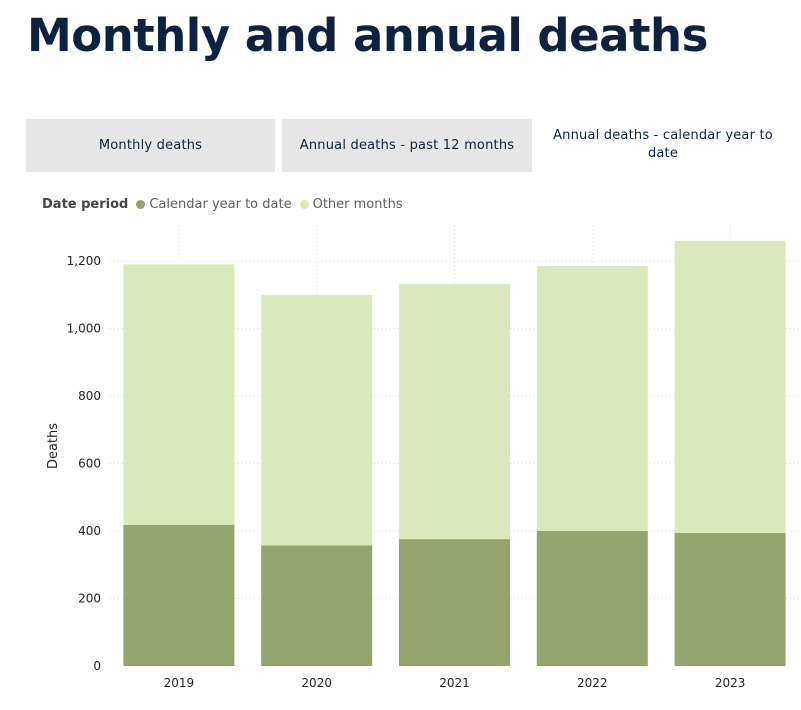 The width and height of the screenshot is (801, 710). I want to click on bar-other-months-2019, so click(179, 394).